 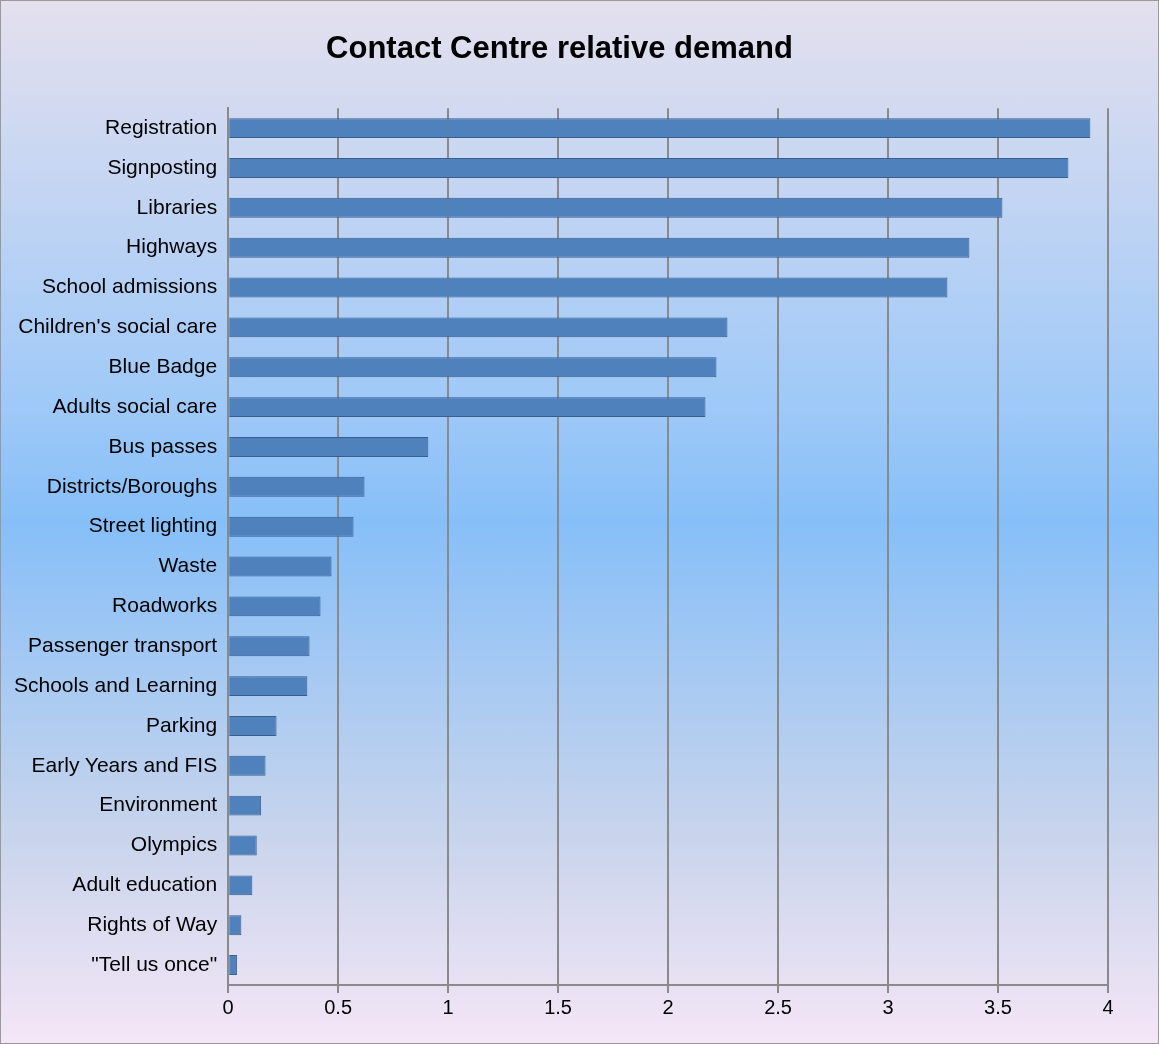 What do you see at coordinates (181, 724) in the screenshot?
I see `y-tick-label: Parking` at bounding box center [181, 724].